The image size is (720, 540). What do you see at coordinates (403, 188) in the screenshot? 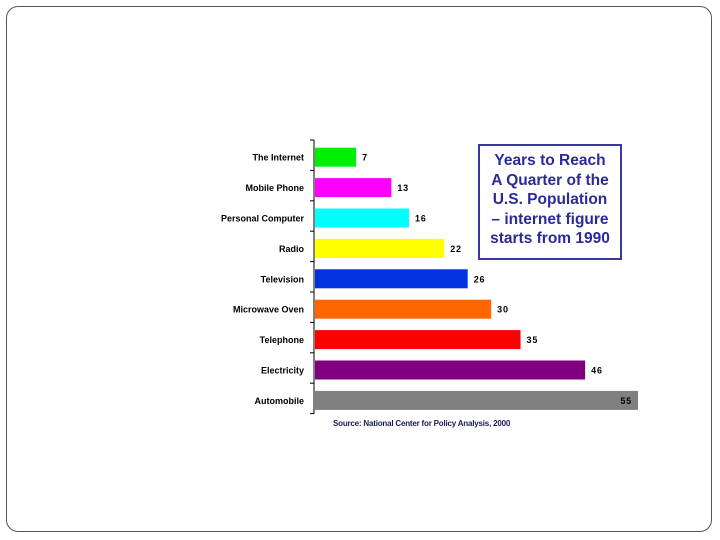
I see `value-label: 13` at bounding box center [403, 188].